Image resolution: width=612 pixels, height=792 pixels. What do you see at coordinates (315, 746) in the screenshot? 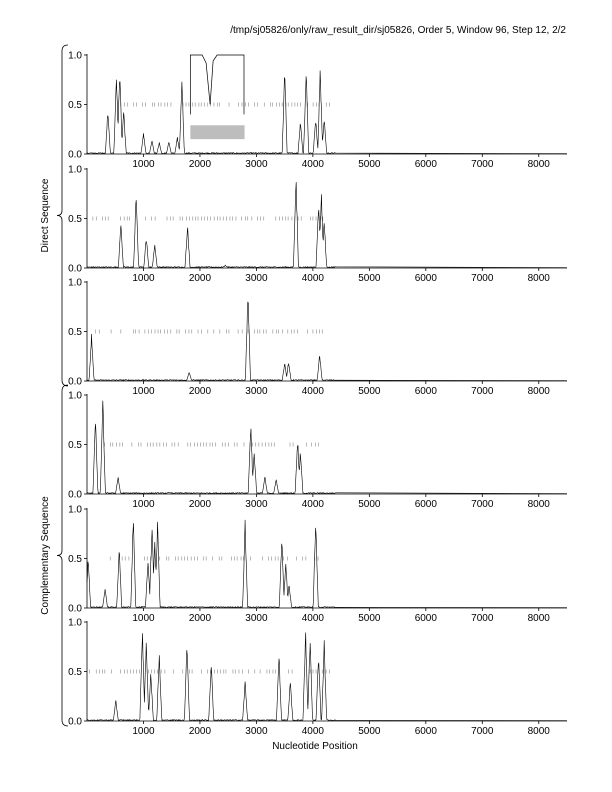
I see `x-axis-label: Nucleotide Position` at bounding box center [315, 746].